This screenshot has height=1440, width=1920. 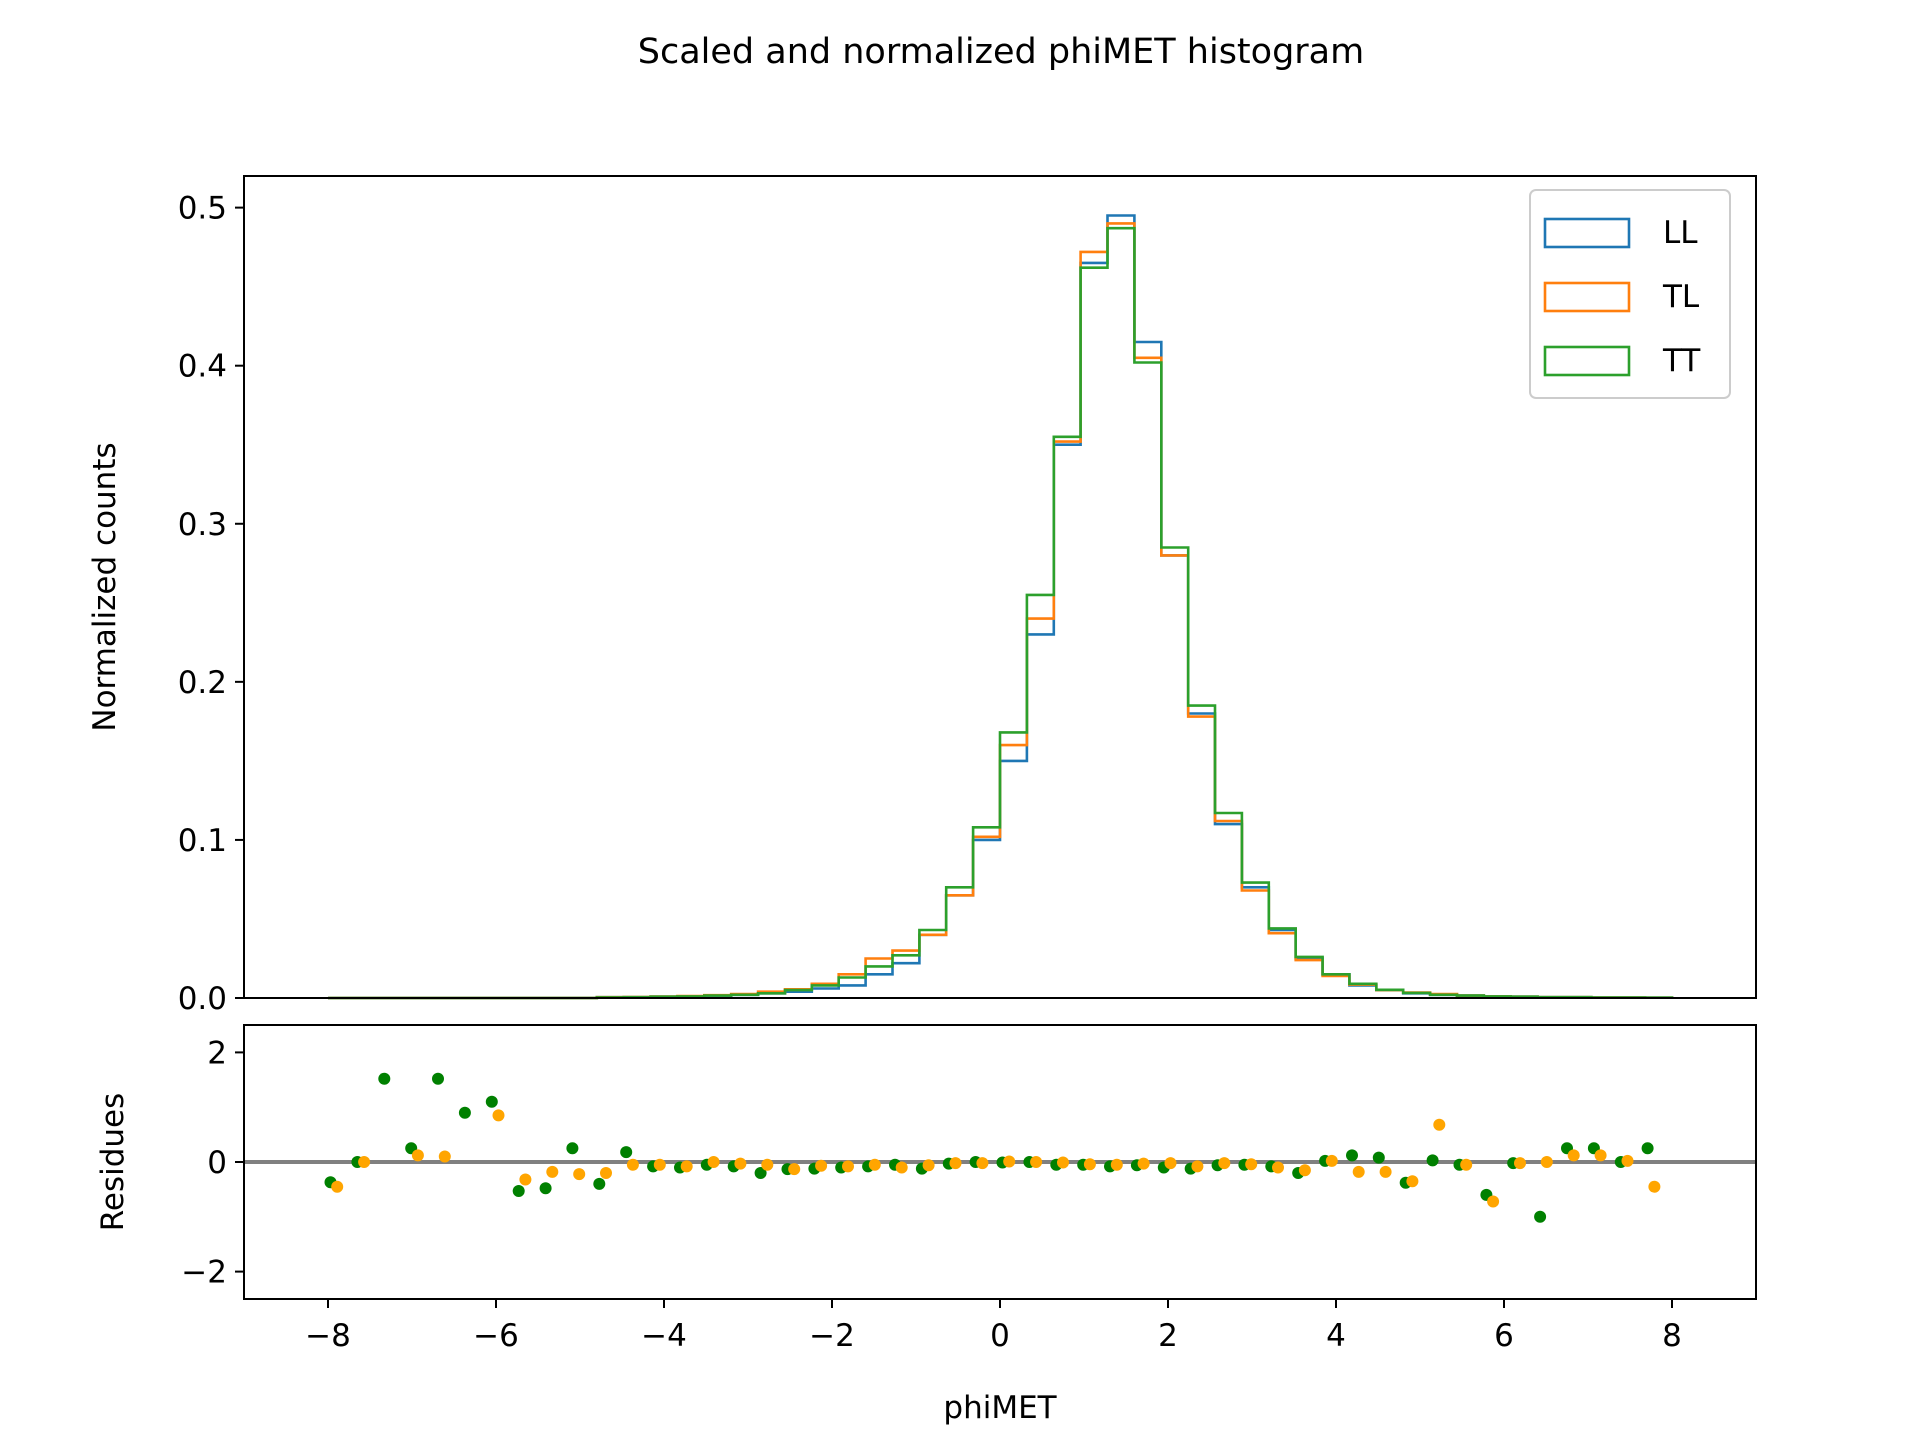 I want to click on histogram-y-axis-label: Normalized counts, so click(x=105, y=586).